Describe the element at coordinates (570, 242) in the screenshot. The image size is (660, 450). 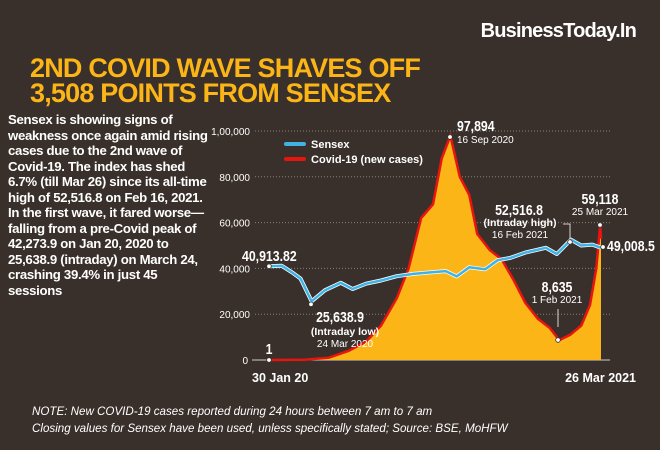
I see `sensex-high-marker` at that location.